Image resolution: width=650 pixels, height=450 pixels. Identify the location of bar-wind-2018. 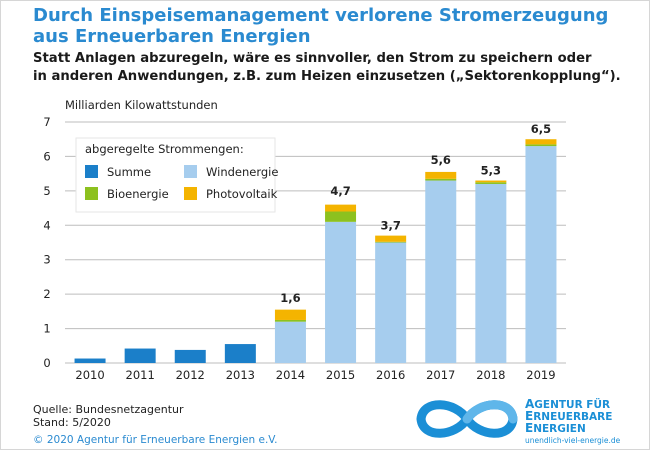
(491, 273).